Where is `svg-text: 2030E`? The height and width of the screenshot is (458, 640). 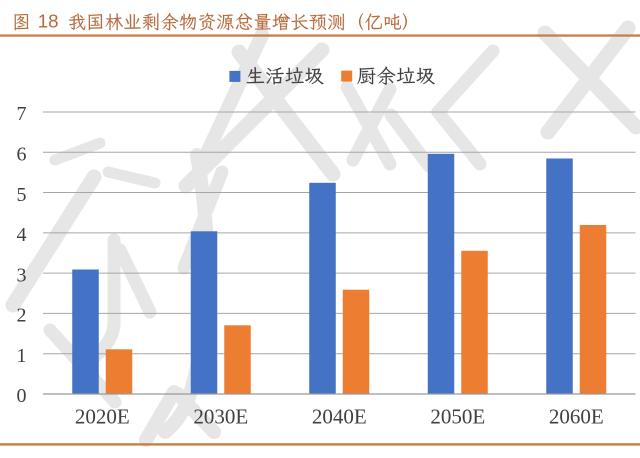 svg-text: 2030E is located at coordinates (220, 417).